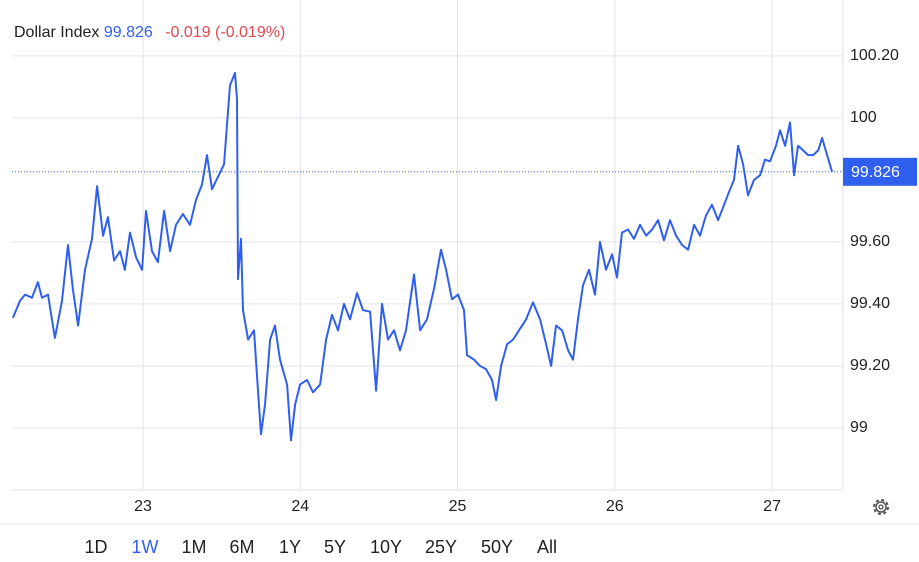  Describe the element at coordinates (547, 547) in the screenshot. I see `range-button: All` at that location.